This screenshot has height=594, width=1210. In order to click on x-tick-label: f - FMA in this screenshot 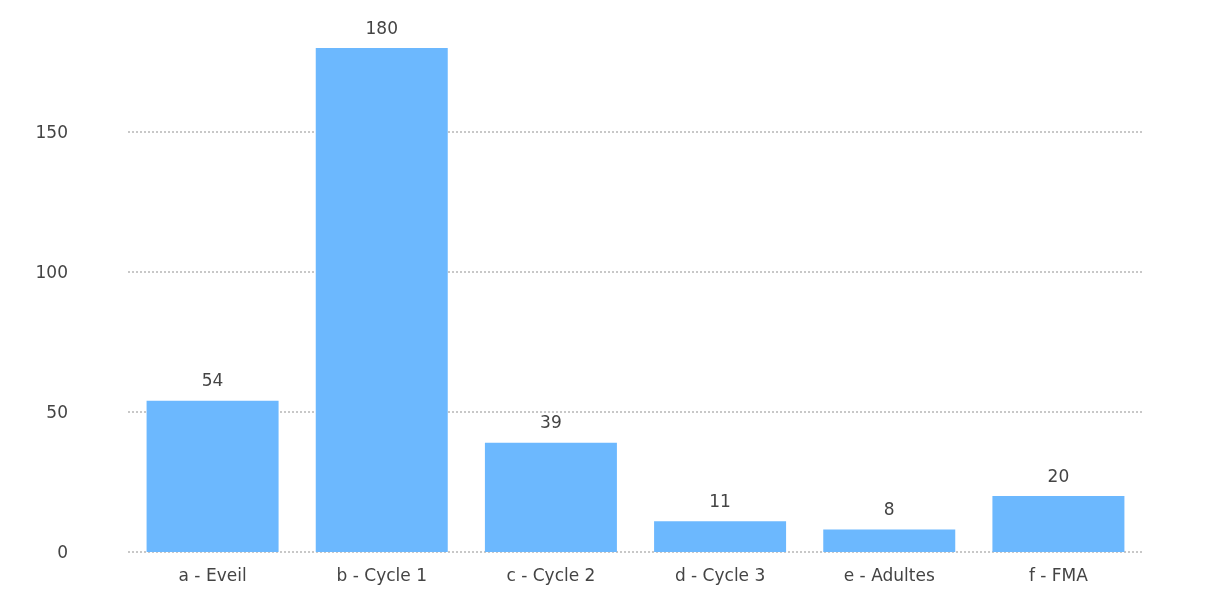, I will do `click(1058, 574)`.